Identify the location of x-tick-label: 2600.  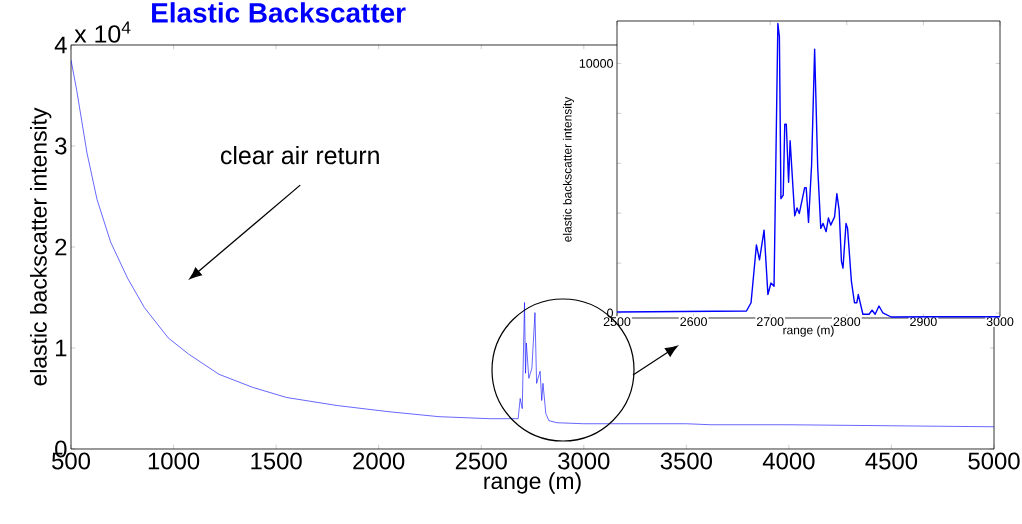
(693, 322).